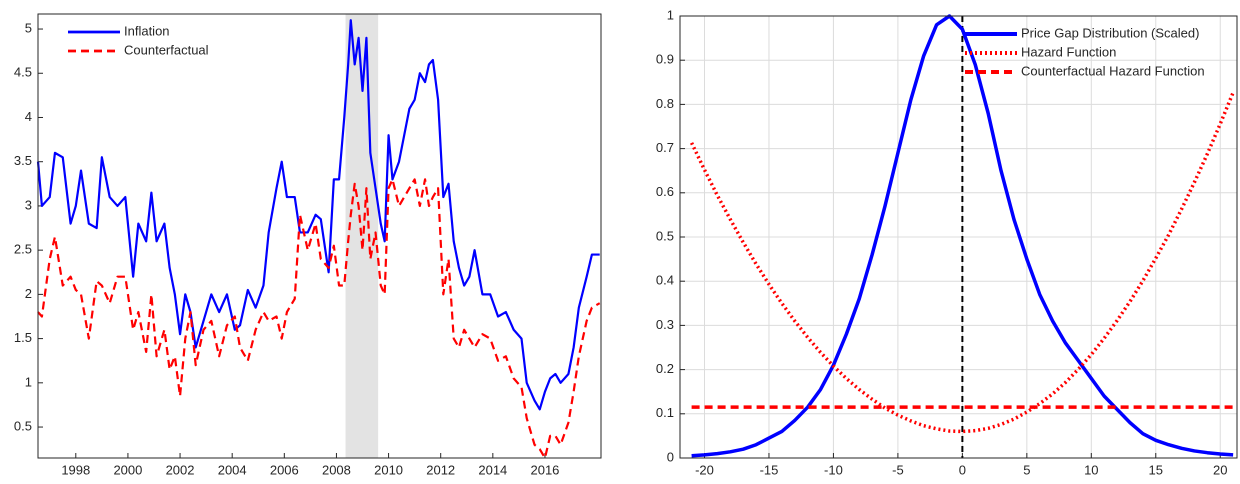 This screenshot has width=1240, height=484. What do you see at coordinates (1110, 32) in the screenshot?
I see `legend-label: Price Gap Distribution (Scaled)` at bounding box center [1110, 32].